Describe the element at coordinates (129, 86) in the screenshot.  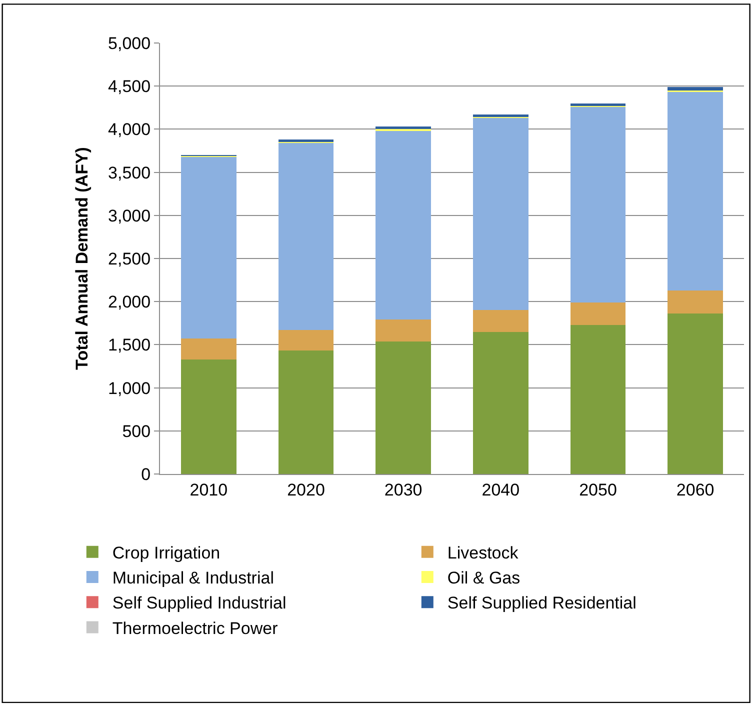
I see `y-tick-label: 4,500` at that location.